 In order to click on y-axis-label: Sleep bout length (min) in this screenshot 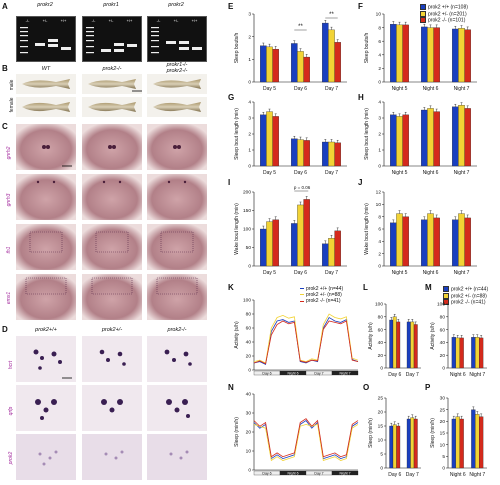, I will do `click(237, 134)`.